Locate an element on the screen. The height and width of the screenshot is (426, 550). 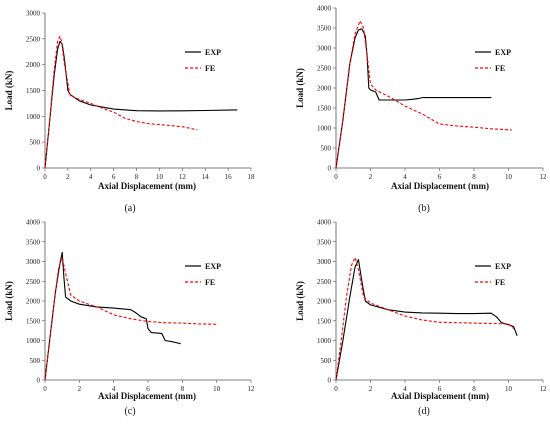
panel-caption: (c) is located at coordinates (129, 411).